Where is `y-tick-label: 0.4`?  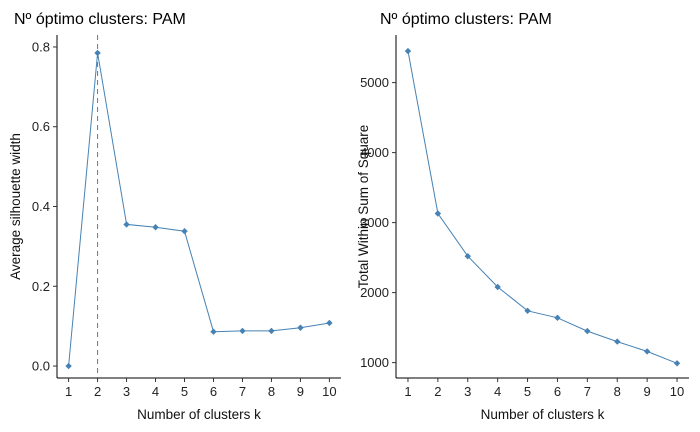 y-tick-label: 0.4 is located at coordinates (41, 206).